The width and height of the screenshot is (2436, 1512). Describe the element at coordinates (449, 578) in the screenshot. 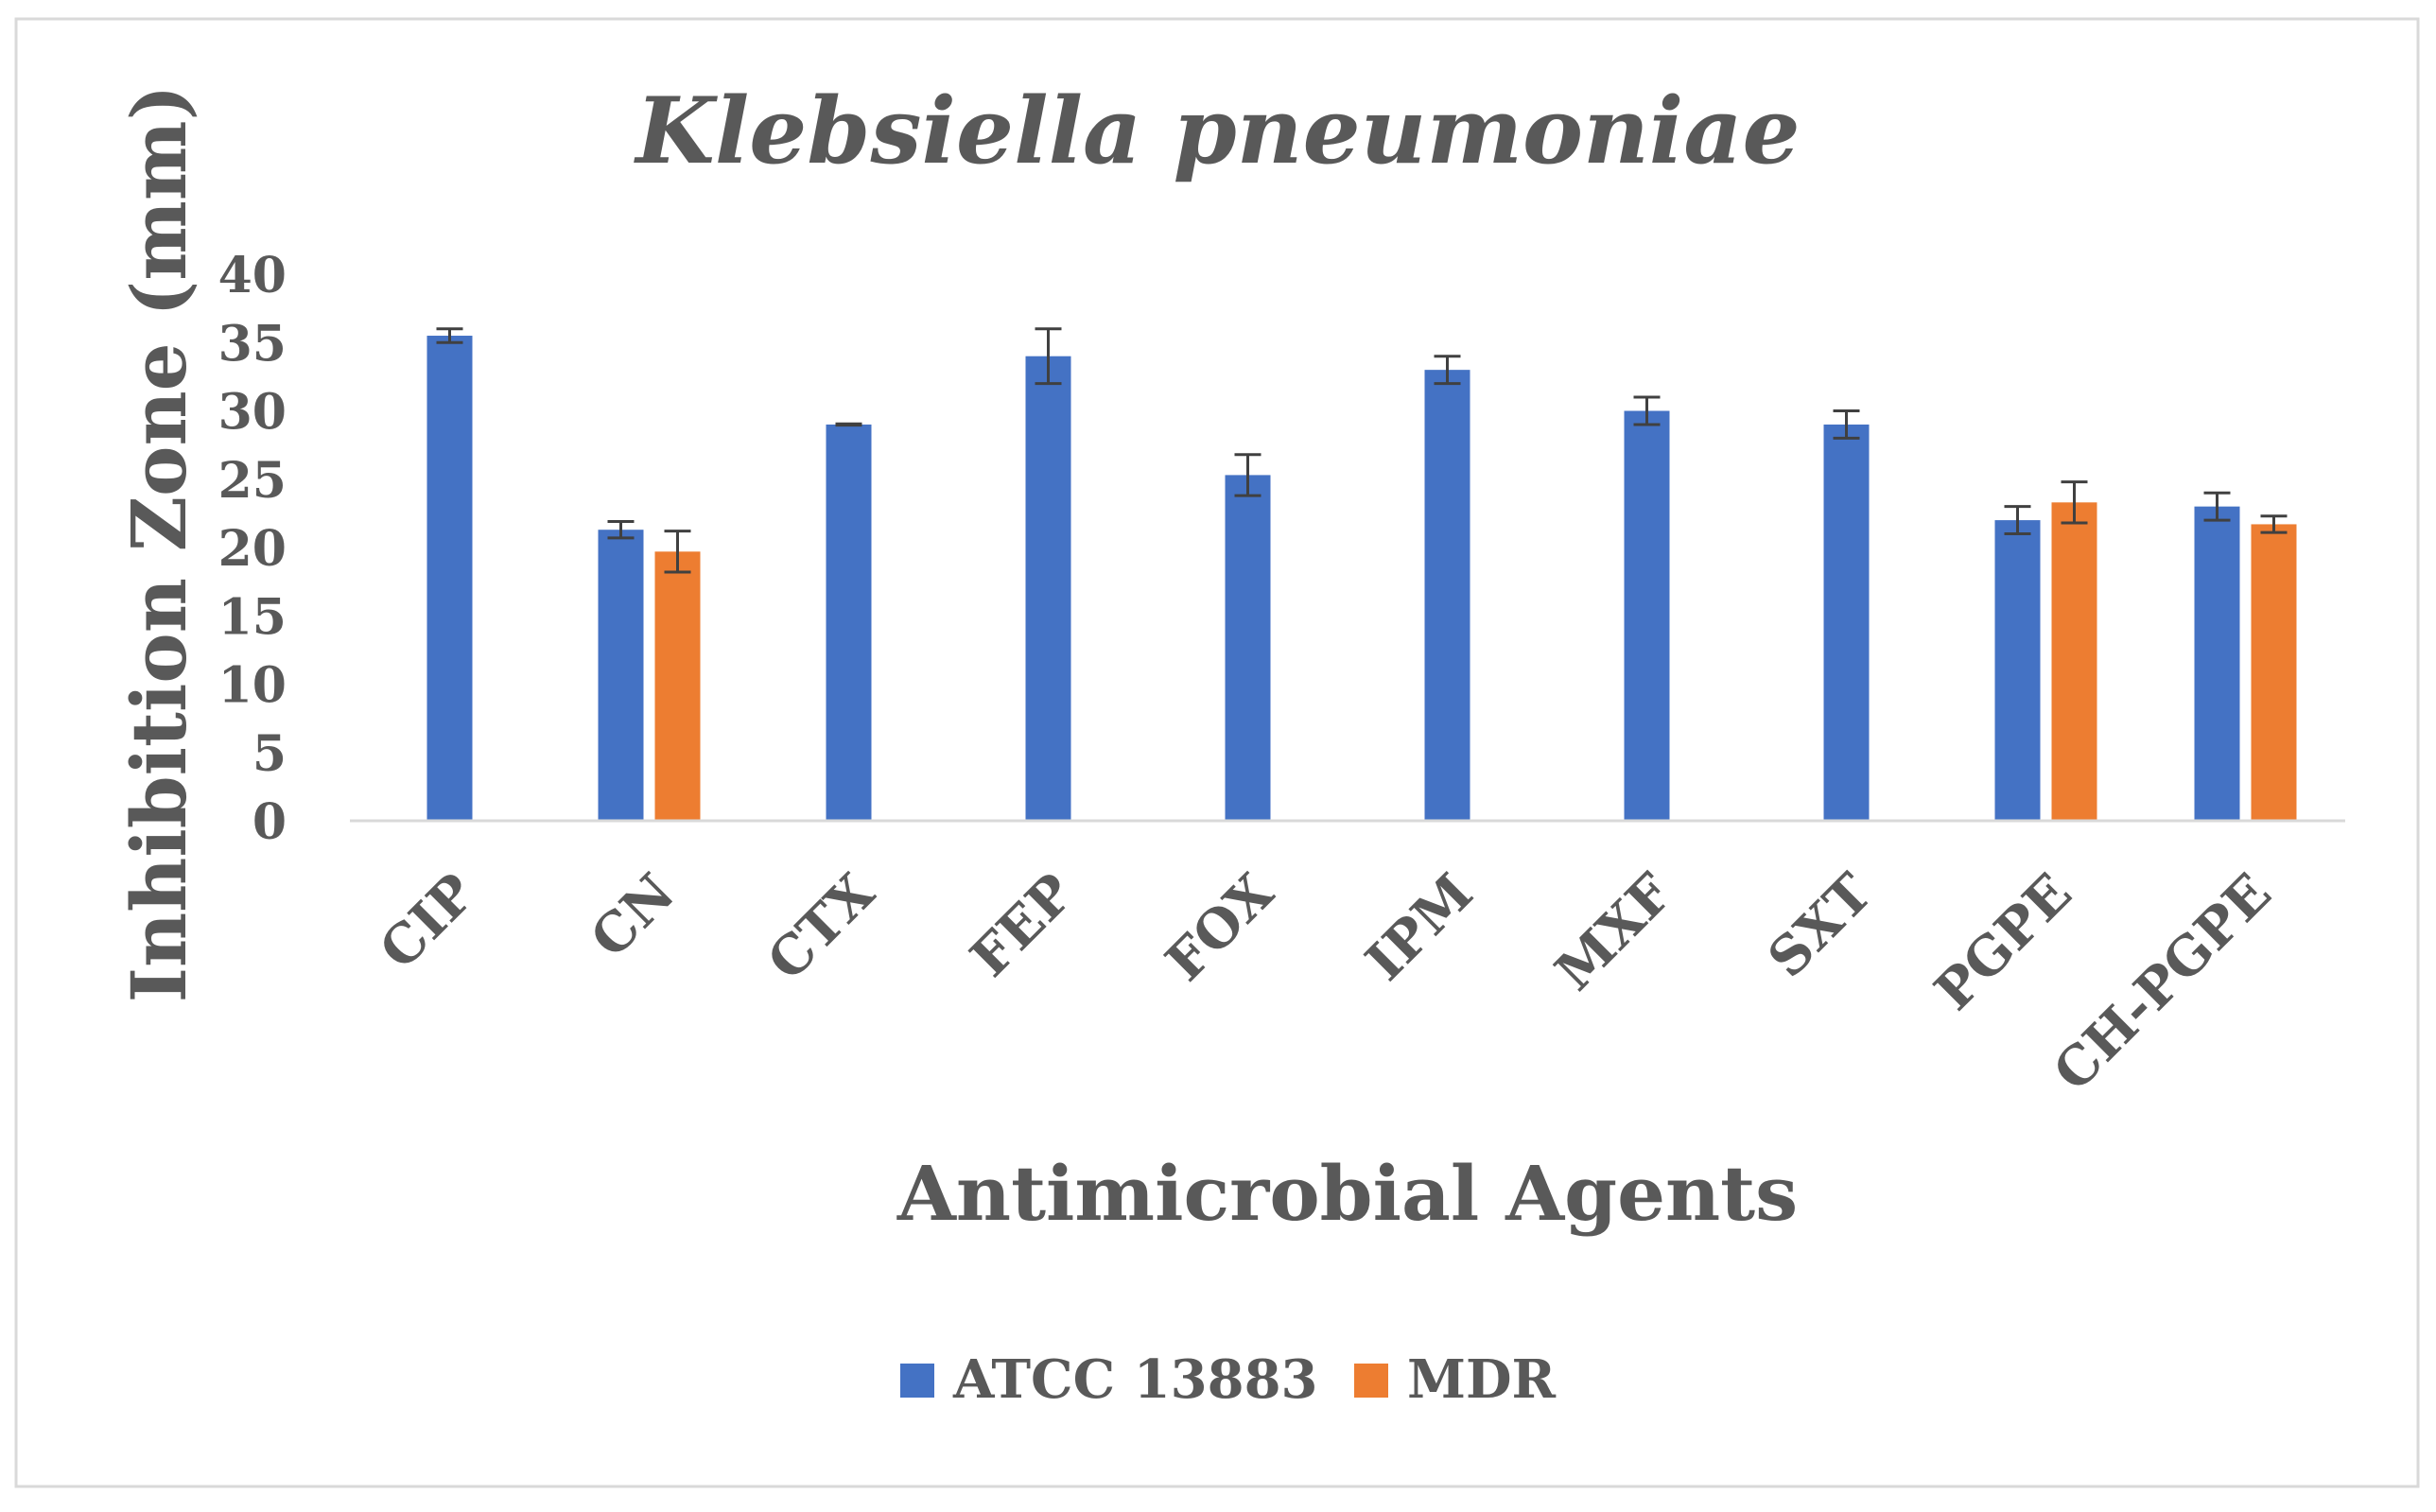

I see `bar-cip-atcc` at that location.